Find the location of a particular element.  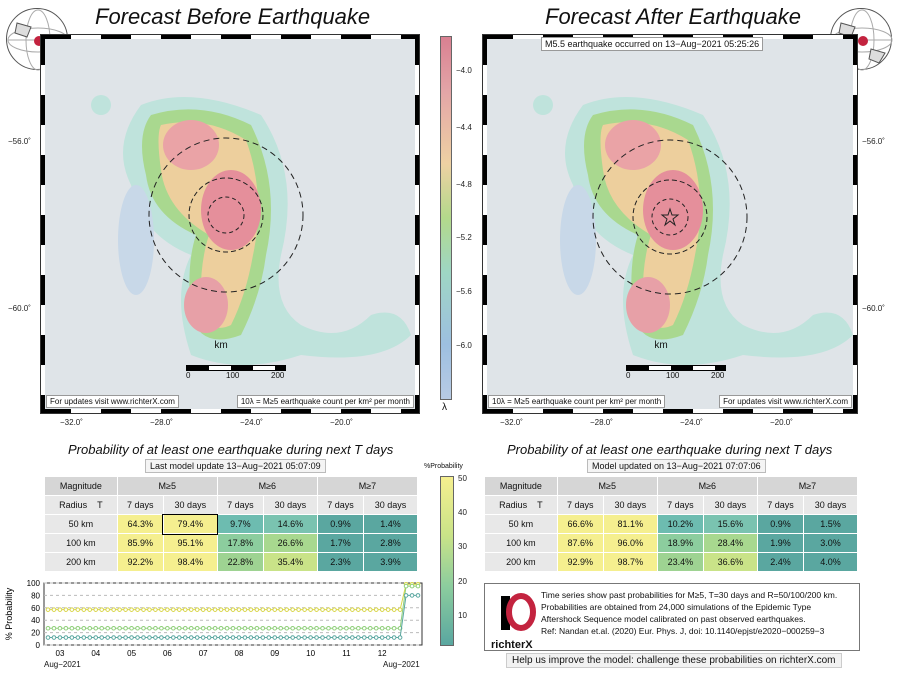

right-table-subtitle: Model updated on 13−Aug−2021 07:07:06 is located at coordinates (676, 466).